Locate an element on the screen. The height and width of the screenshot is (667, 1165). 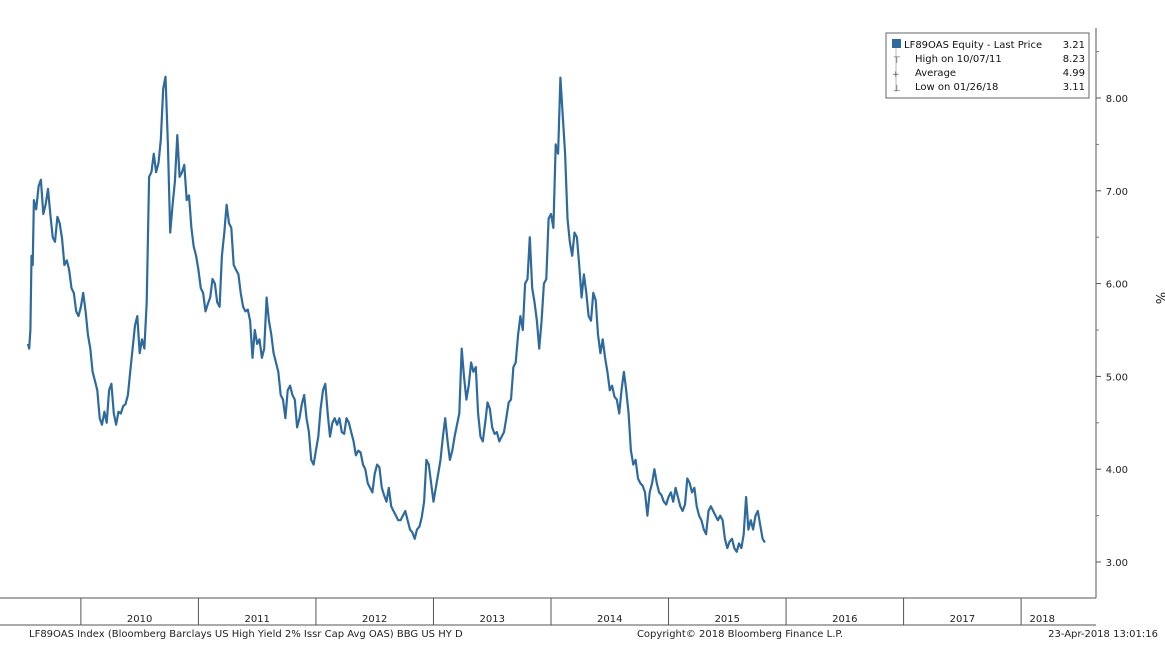
x-year-label: 2018 is located at coordinates (1042, 619).